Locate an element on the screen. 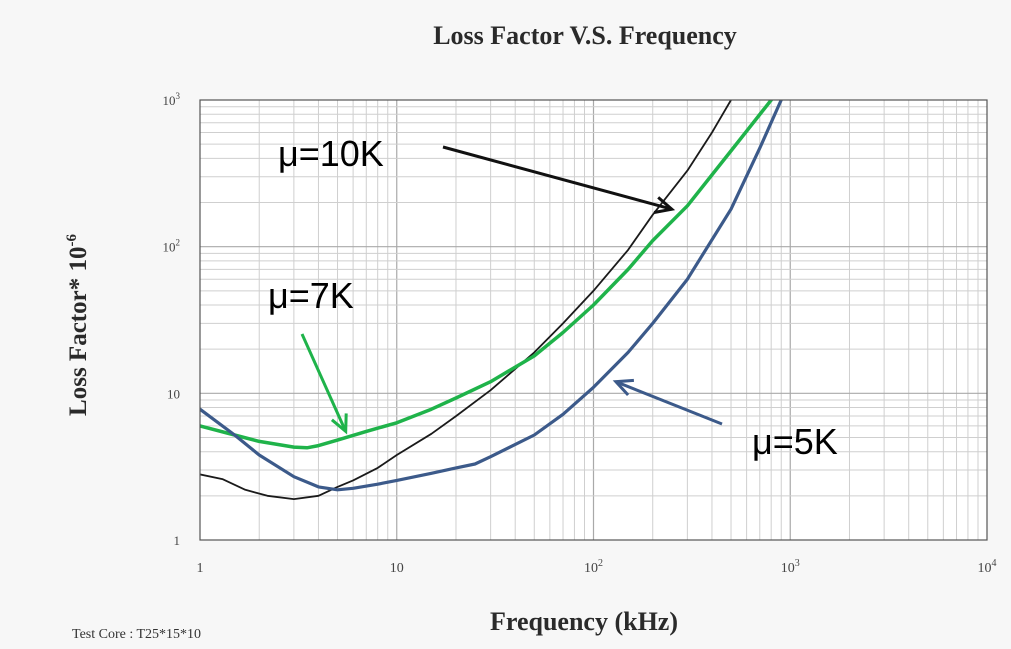  series-annotation-label: μ=5K is located at coordinates (795, 441).